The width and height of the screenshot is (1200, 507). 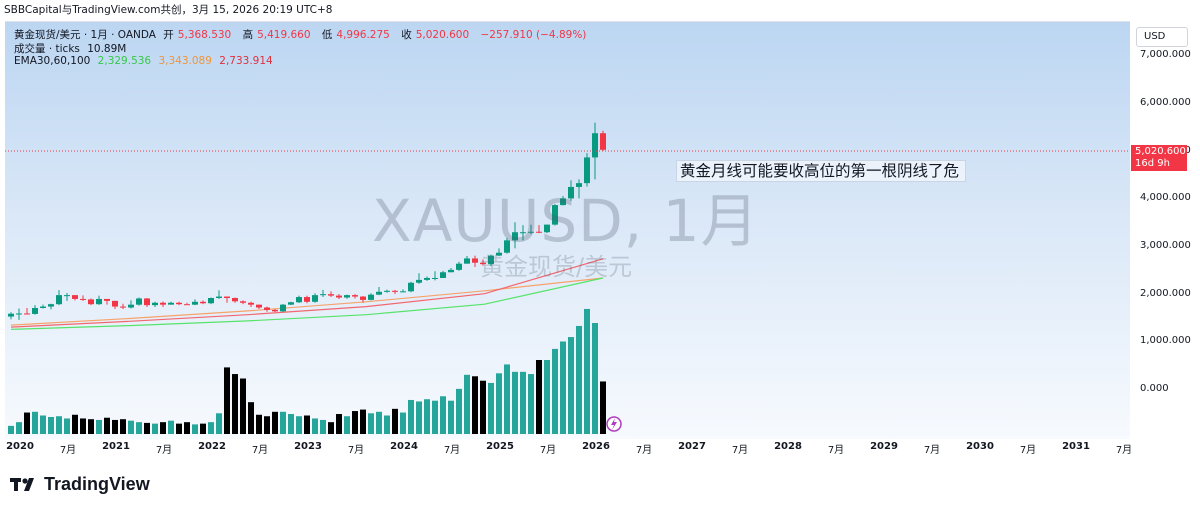 What do you see at coordinates (533, 35) in the screenshot?
I see `legend-change: −257.910 (−4.89%)` at bounding box center [533, 35].